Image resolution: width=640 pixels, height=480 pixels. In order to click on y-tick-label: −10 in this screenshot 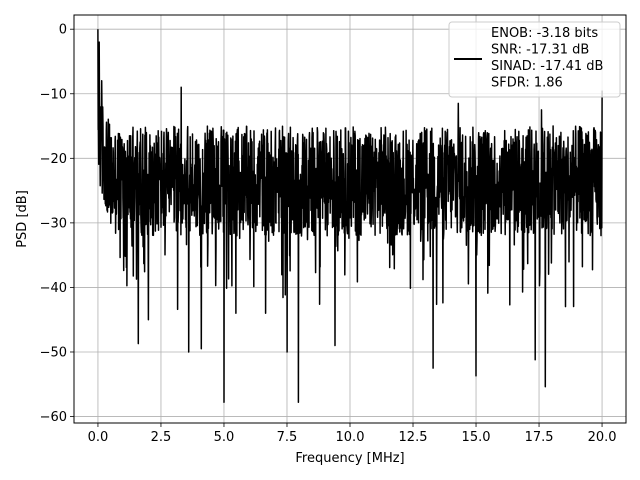, I will do `click(53, 94)`.